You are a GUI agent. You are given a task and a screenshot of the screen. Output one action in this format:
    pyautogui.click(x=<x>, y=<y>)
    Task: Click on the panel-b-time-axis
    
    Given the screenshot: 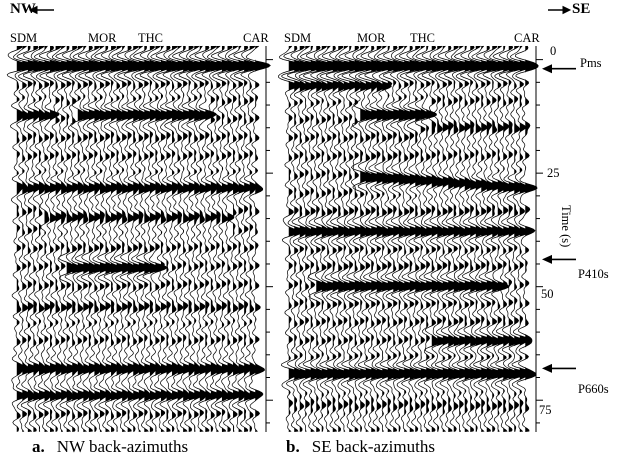 What is the action you would take?
    pyautogui.click(x=539, y=239)
    